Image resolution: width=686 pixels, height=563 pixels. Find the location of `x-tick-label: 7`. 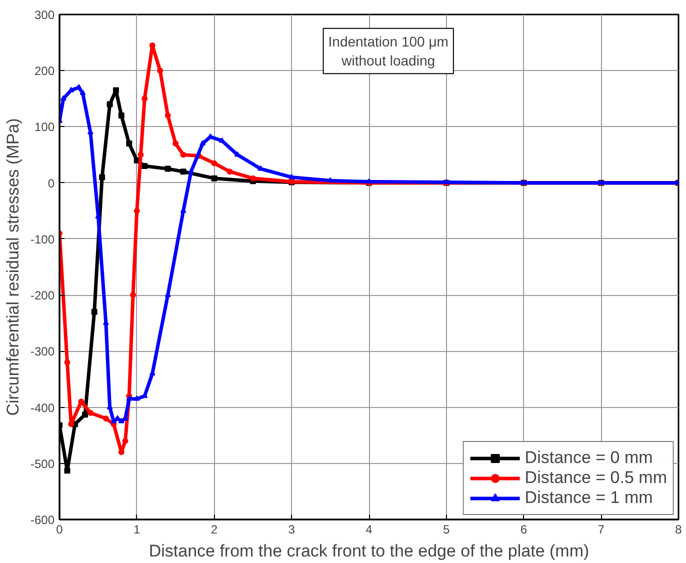

x-tick-label: 7 is located at coordinates (601, 529).